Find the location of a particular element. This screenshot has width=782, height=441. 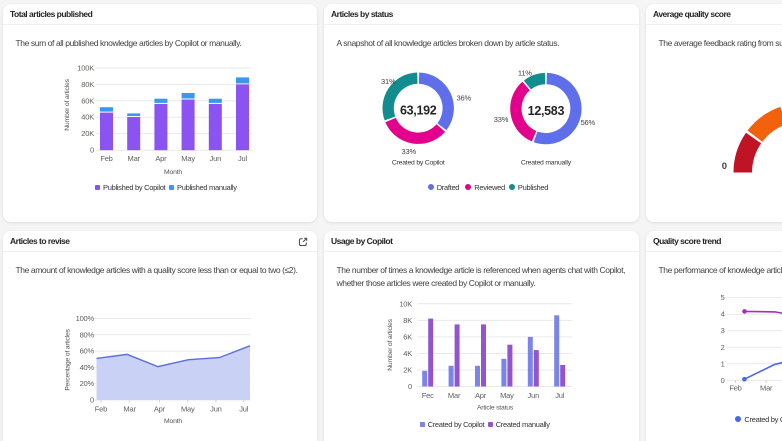

svg-text: 40K is located at coordinates (87, 117).